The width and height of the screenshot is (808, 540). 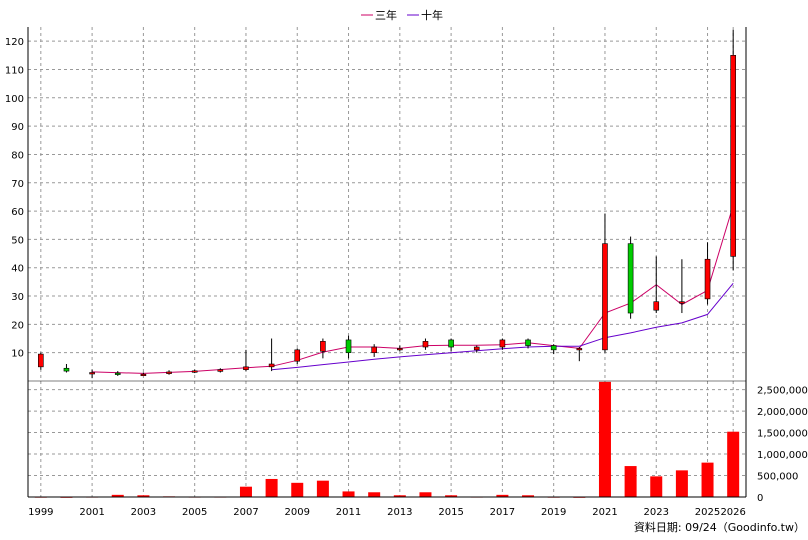 I want to click on x-tick-label: 2026, so click(x=732, y=512).